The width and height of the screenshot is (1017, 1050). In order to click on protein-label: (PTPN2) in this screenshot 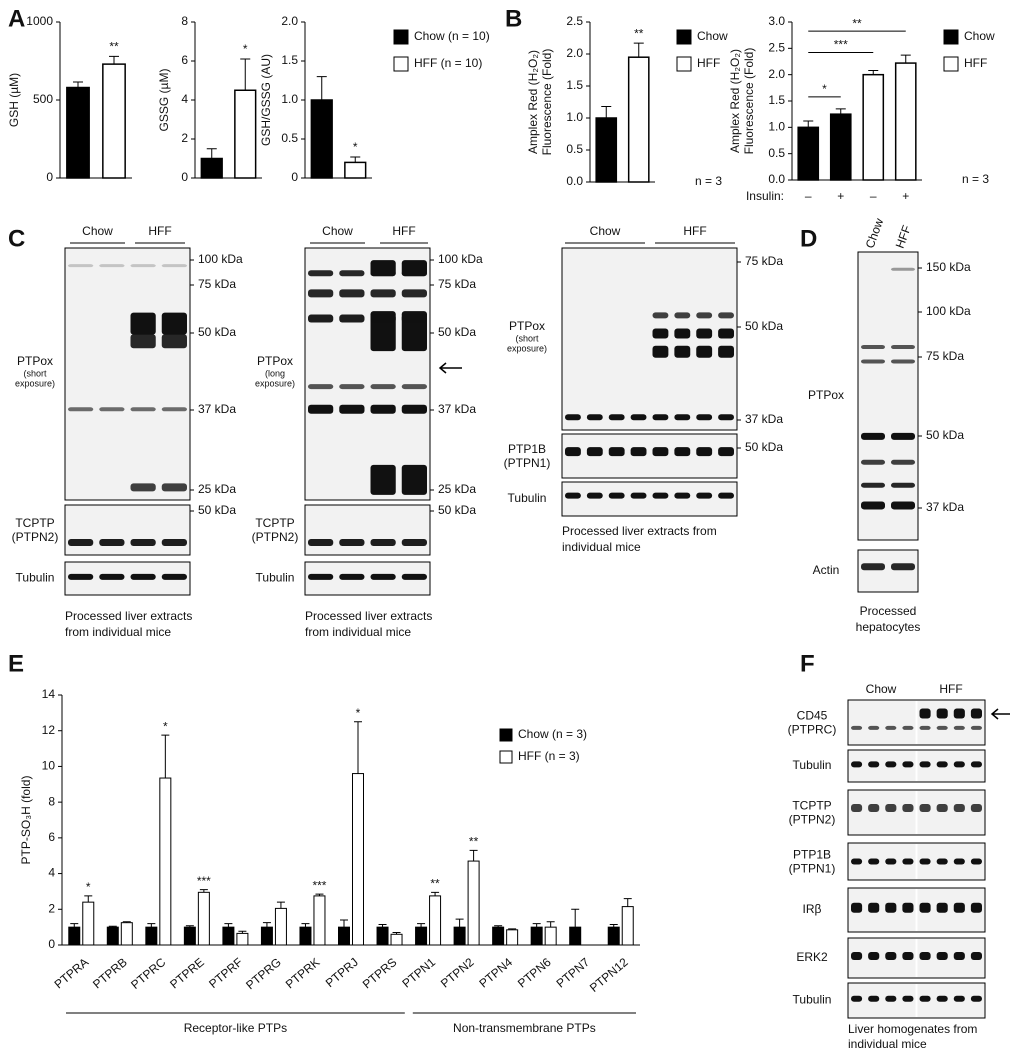, I will do `click(275, 537)`.